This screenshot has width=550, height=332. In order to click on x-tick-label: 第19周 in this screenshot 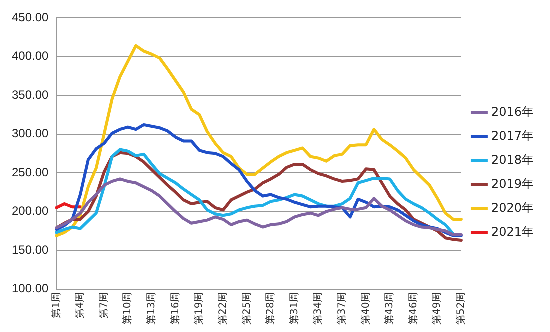, I will do `click(199, 309)`.